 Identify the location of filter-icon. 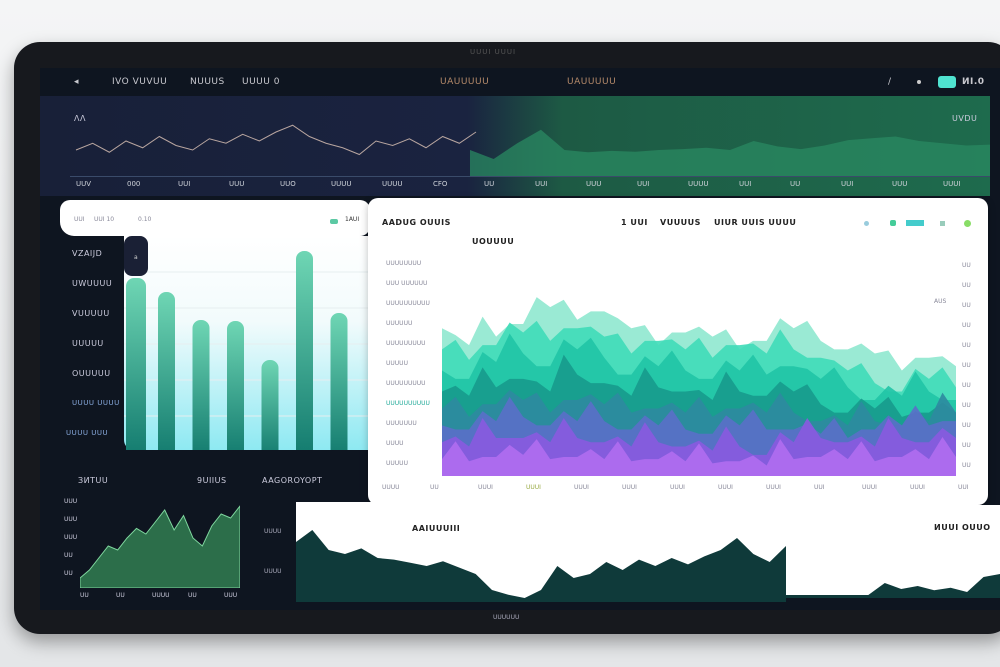
(866, 223).